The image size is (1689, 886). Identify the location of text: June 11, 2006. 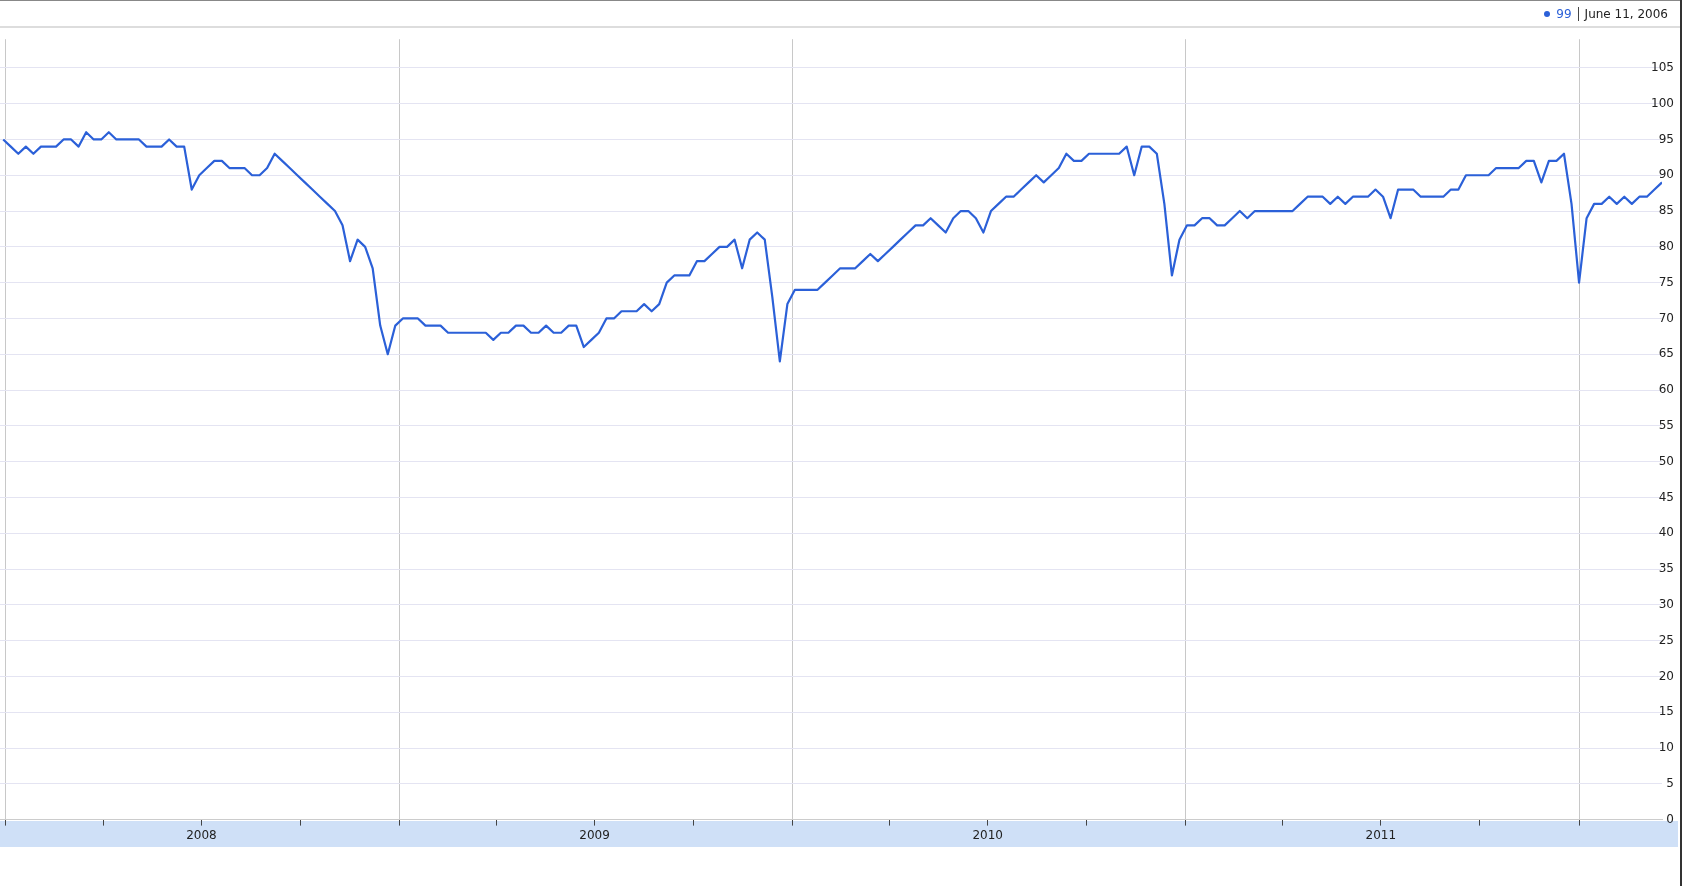
(1626, 13).